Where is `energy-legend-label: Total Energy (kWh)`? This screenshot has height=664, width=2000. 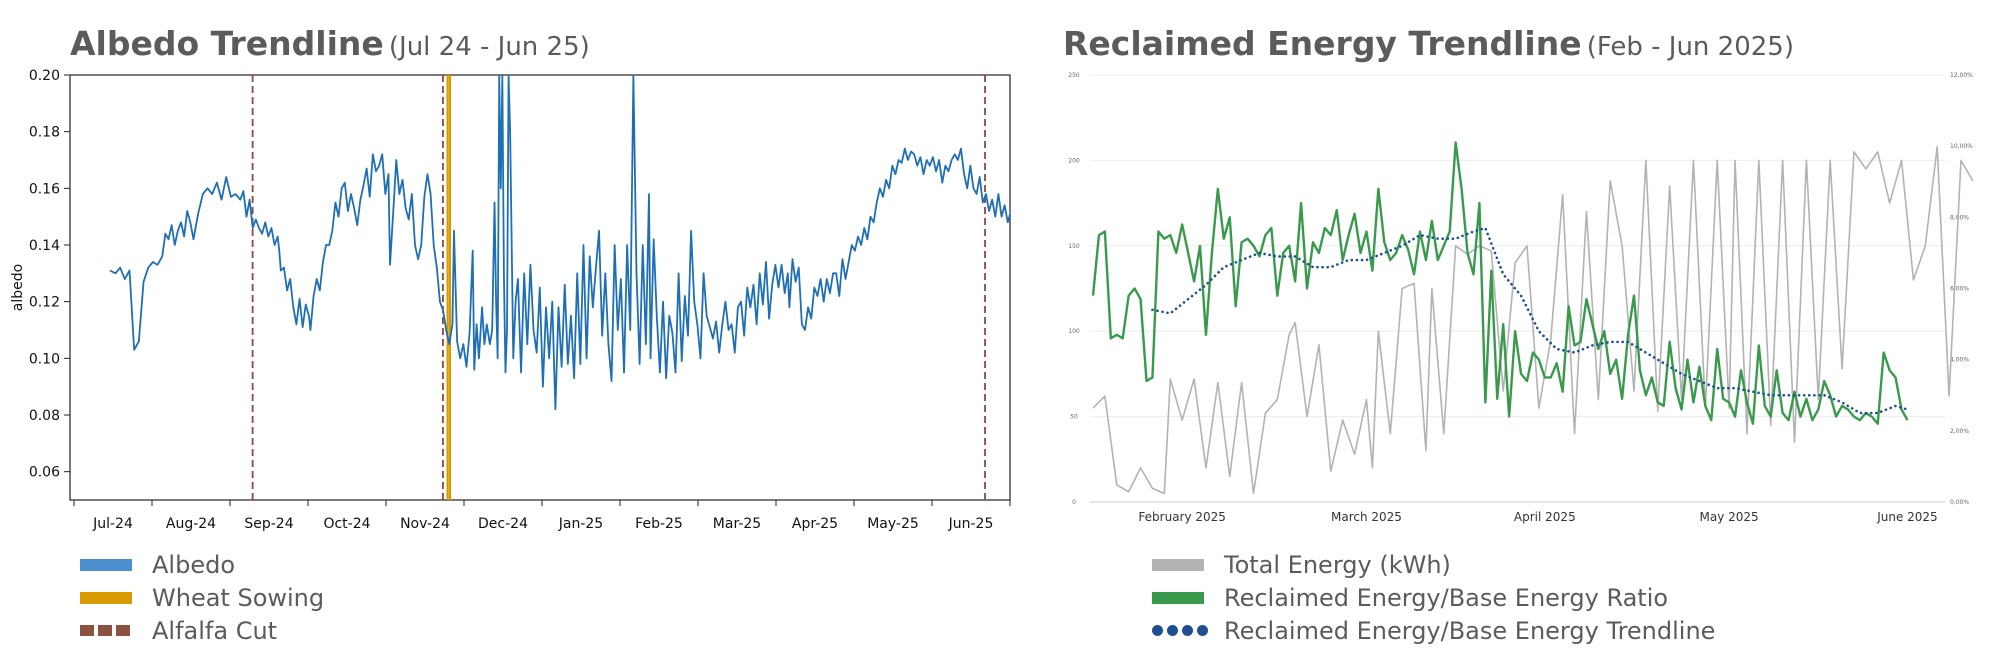 energy-legend-label: Total Energy (kWh) is located at coordinates (1337, 564).